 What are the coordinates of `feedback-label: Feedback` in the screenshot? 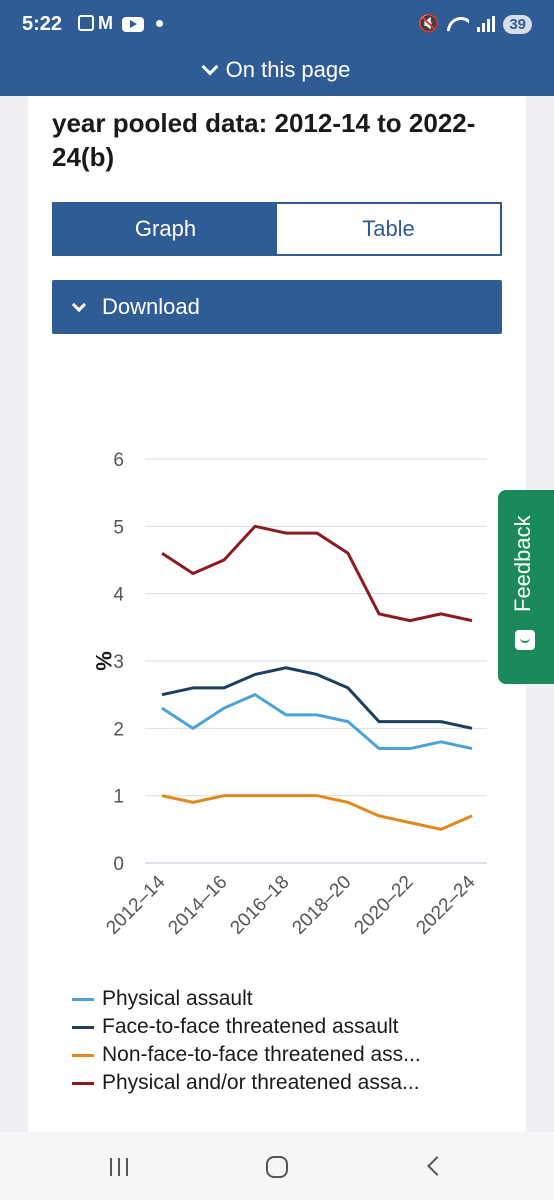 It's located at (522, 563).